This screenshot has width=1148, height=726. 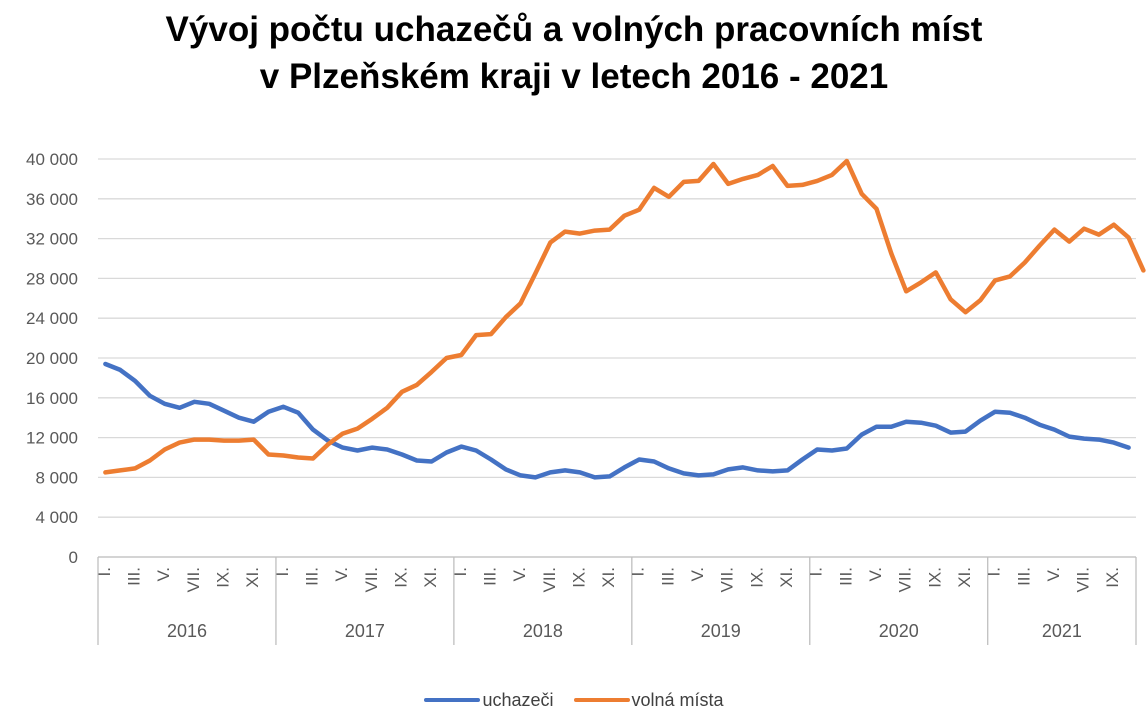 I want to click on year-label: 2020, so click(x=899, y=631).